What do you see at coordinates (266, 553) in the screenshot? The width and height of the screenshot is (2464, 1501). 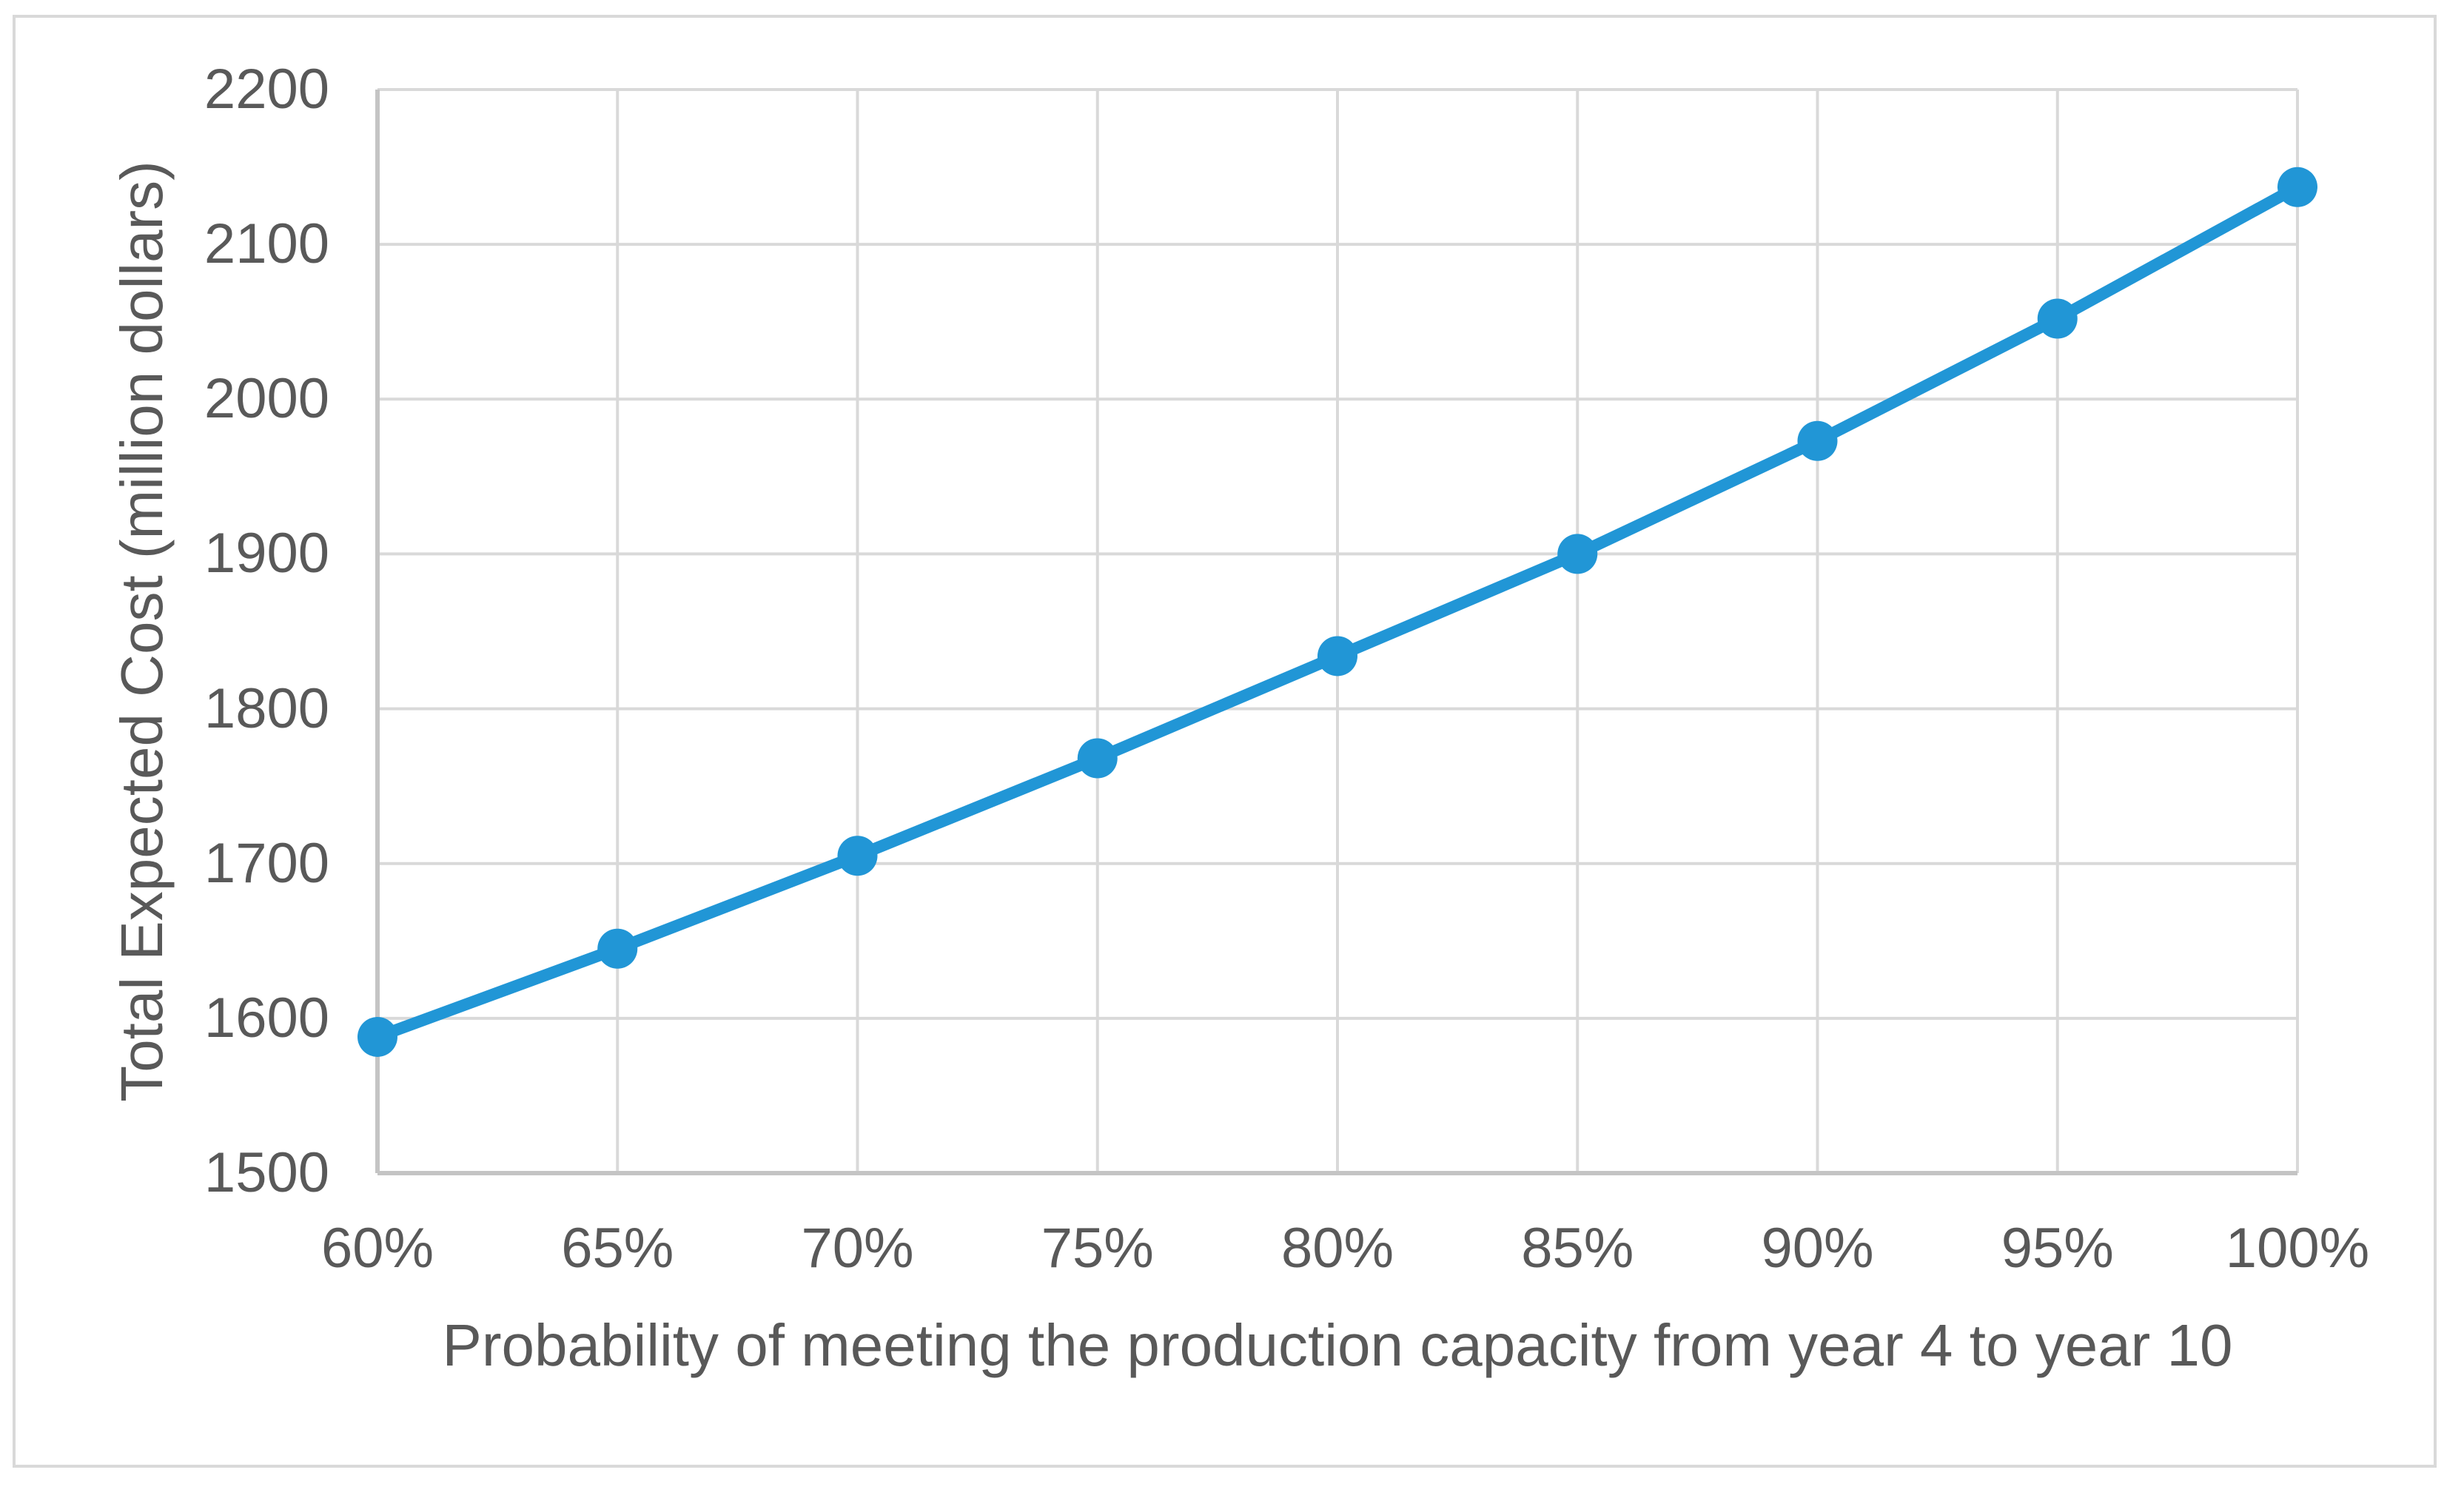 I see `y-tick-label-1900: 1900` at bounding box center [266, 553].